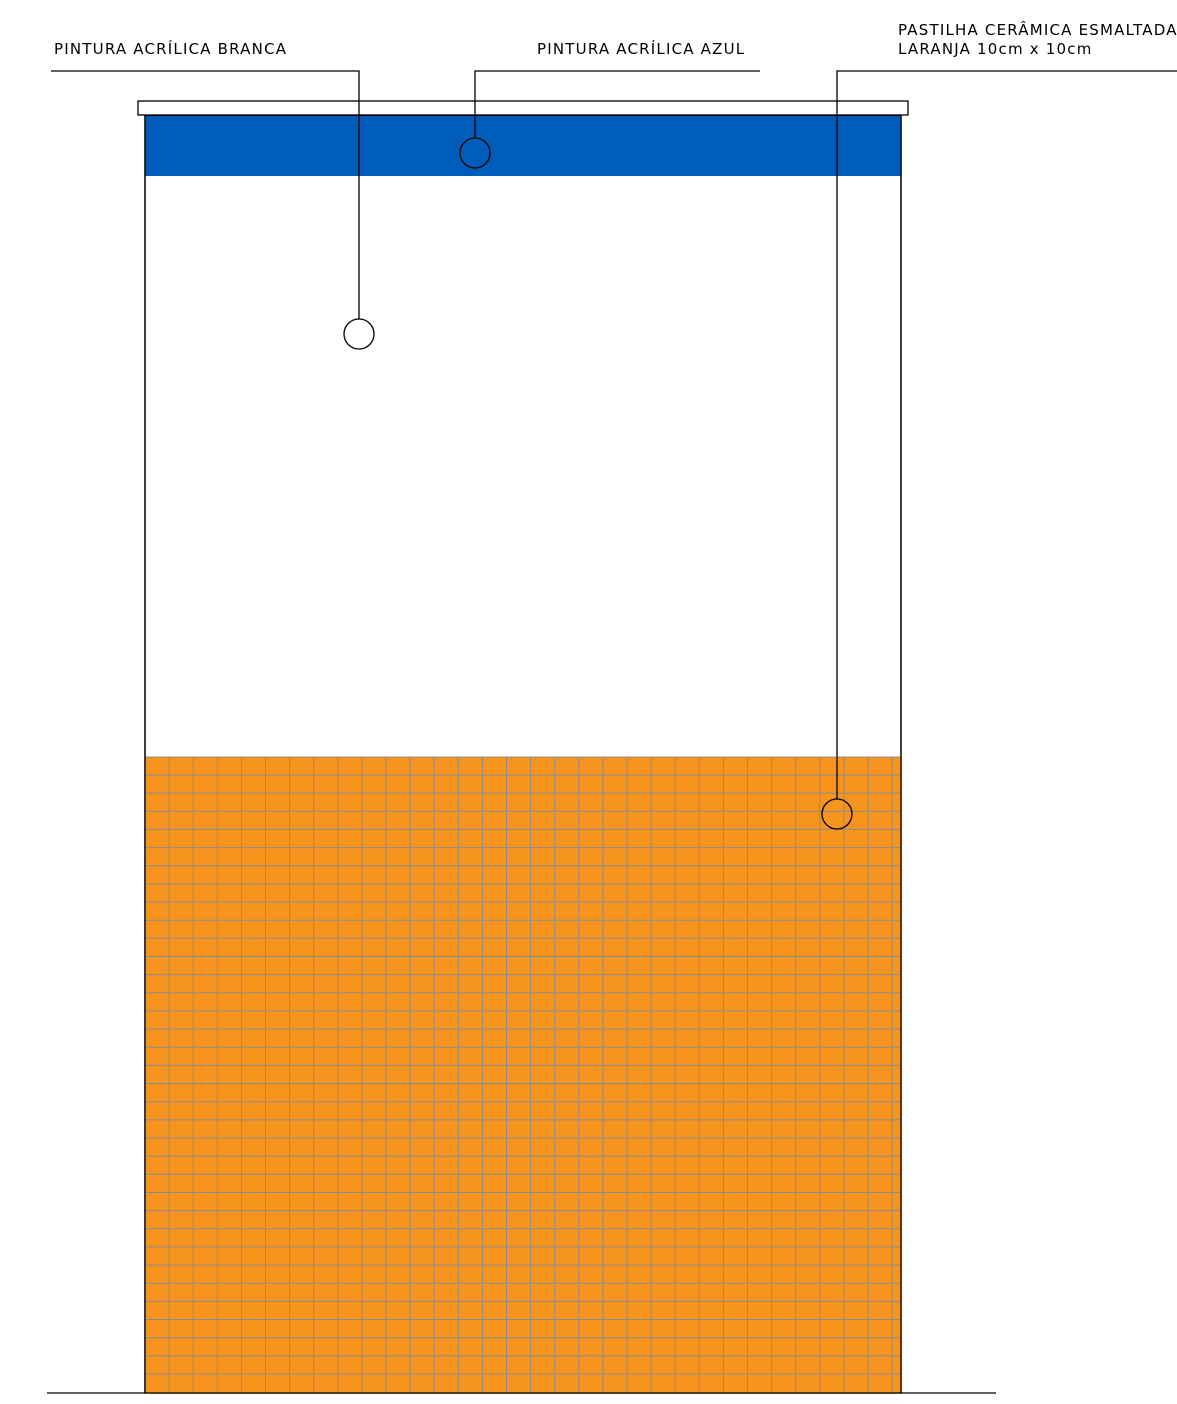 The image size is (1177, 1404). What do you see at coordinates (359, 334) in the screenshot?
I see `marker-white-paint` at bounding box center [359, 334].